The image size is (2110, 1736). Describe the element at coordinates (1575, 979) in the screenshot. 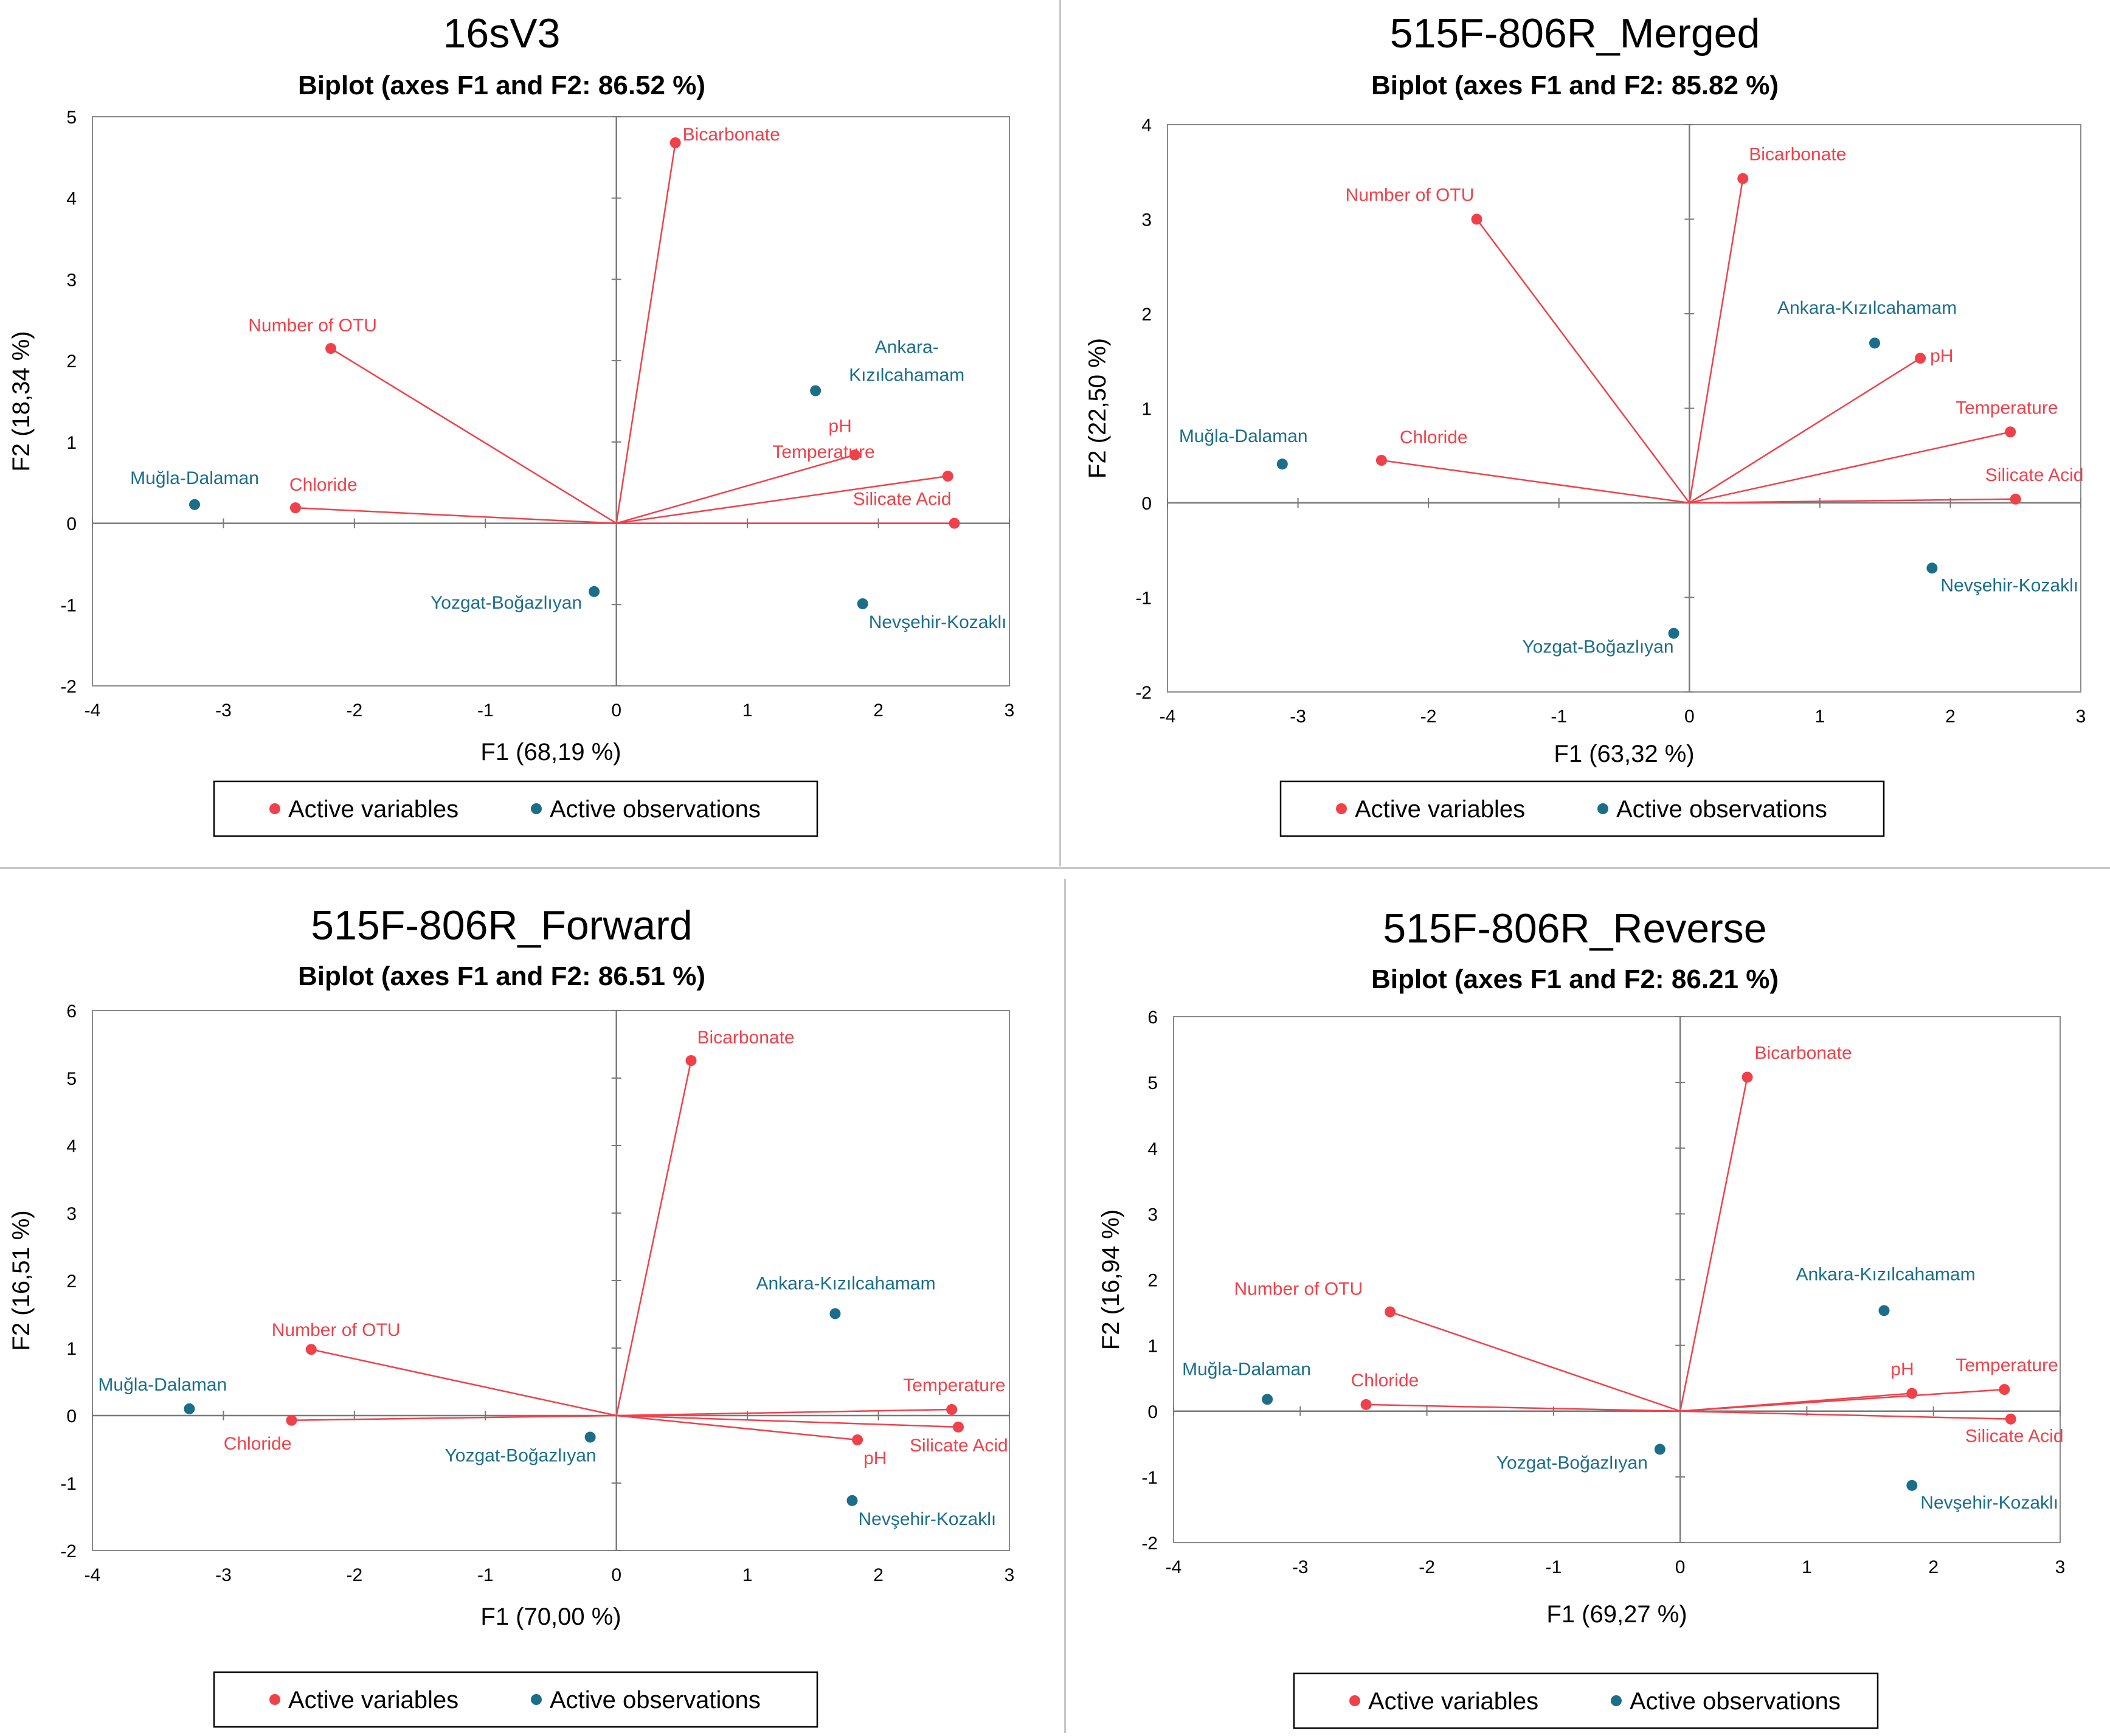

I see `chart-subtitle: Biplot (axes F1 and F2: 86.21 %)` at that location.